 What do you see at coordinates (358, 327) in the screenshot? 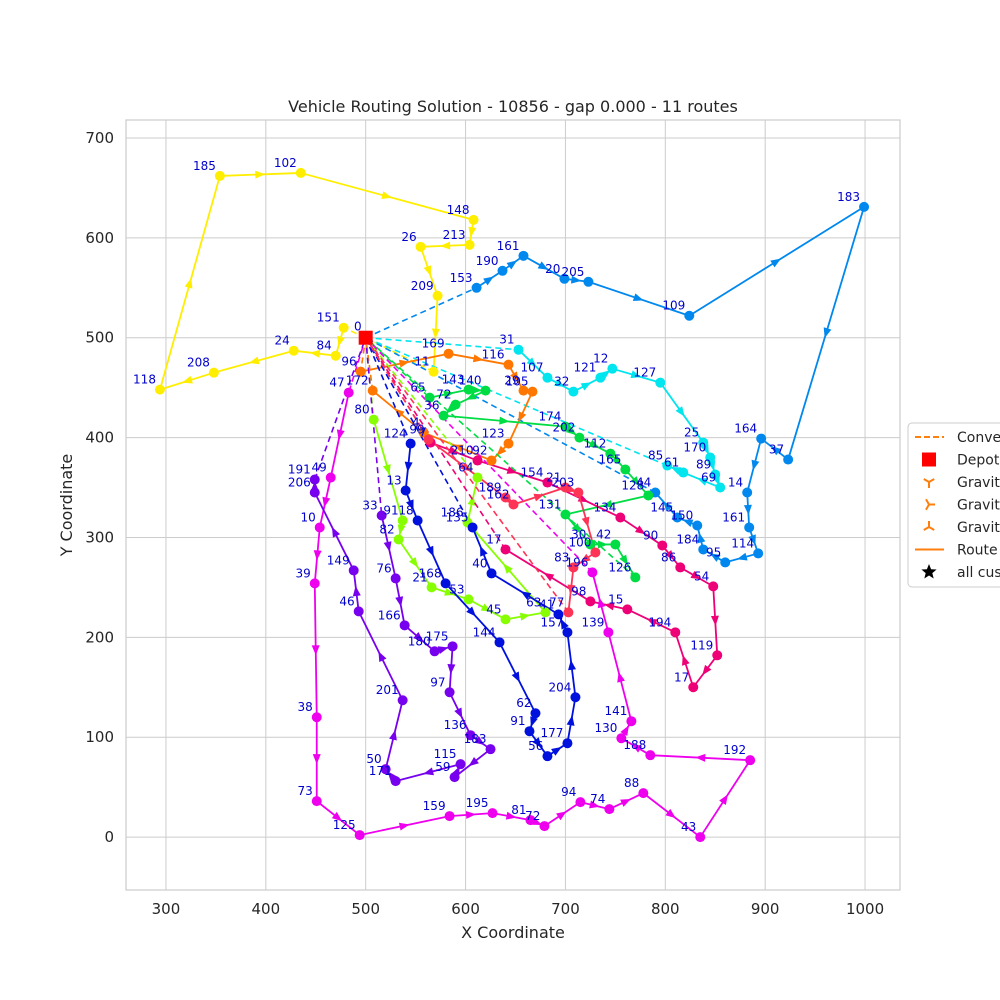
I see `depot-label: 0` at bounding box center [358, 327].